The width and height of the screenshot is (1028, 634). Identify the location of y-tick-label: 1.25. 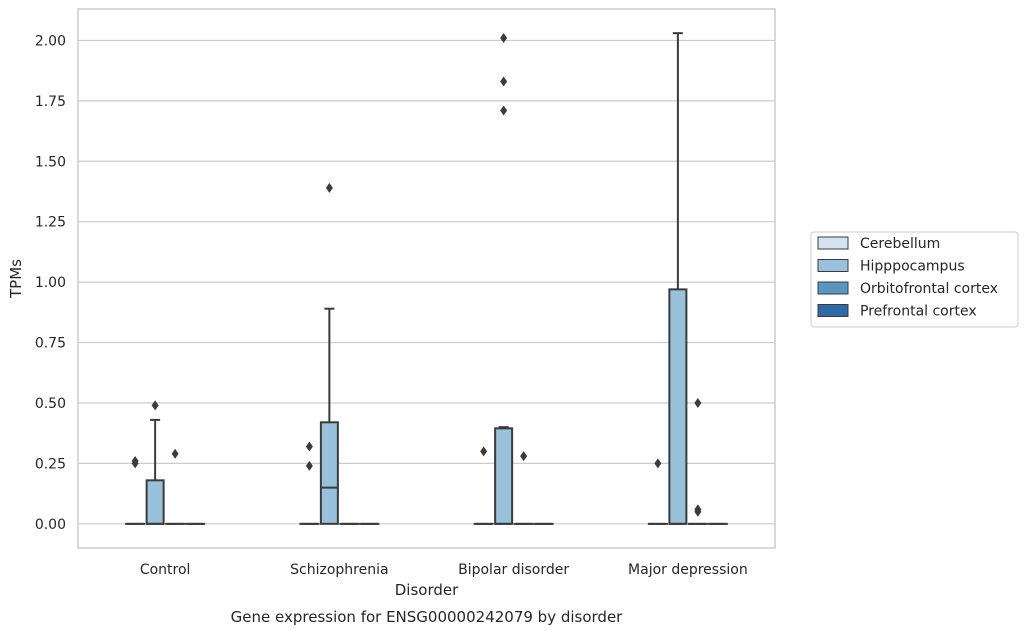
(50, 223).